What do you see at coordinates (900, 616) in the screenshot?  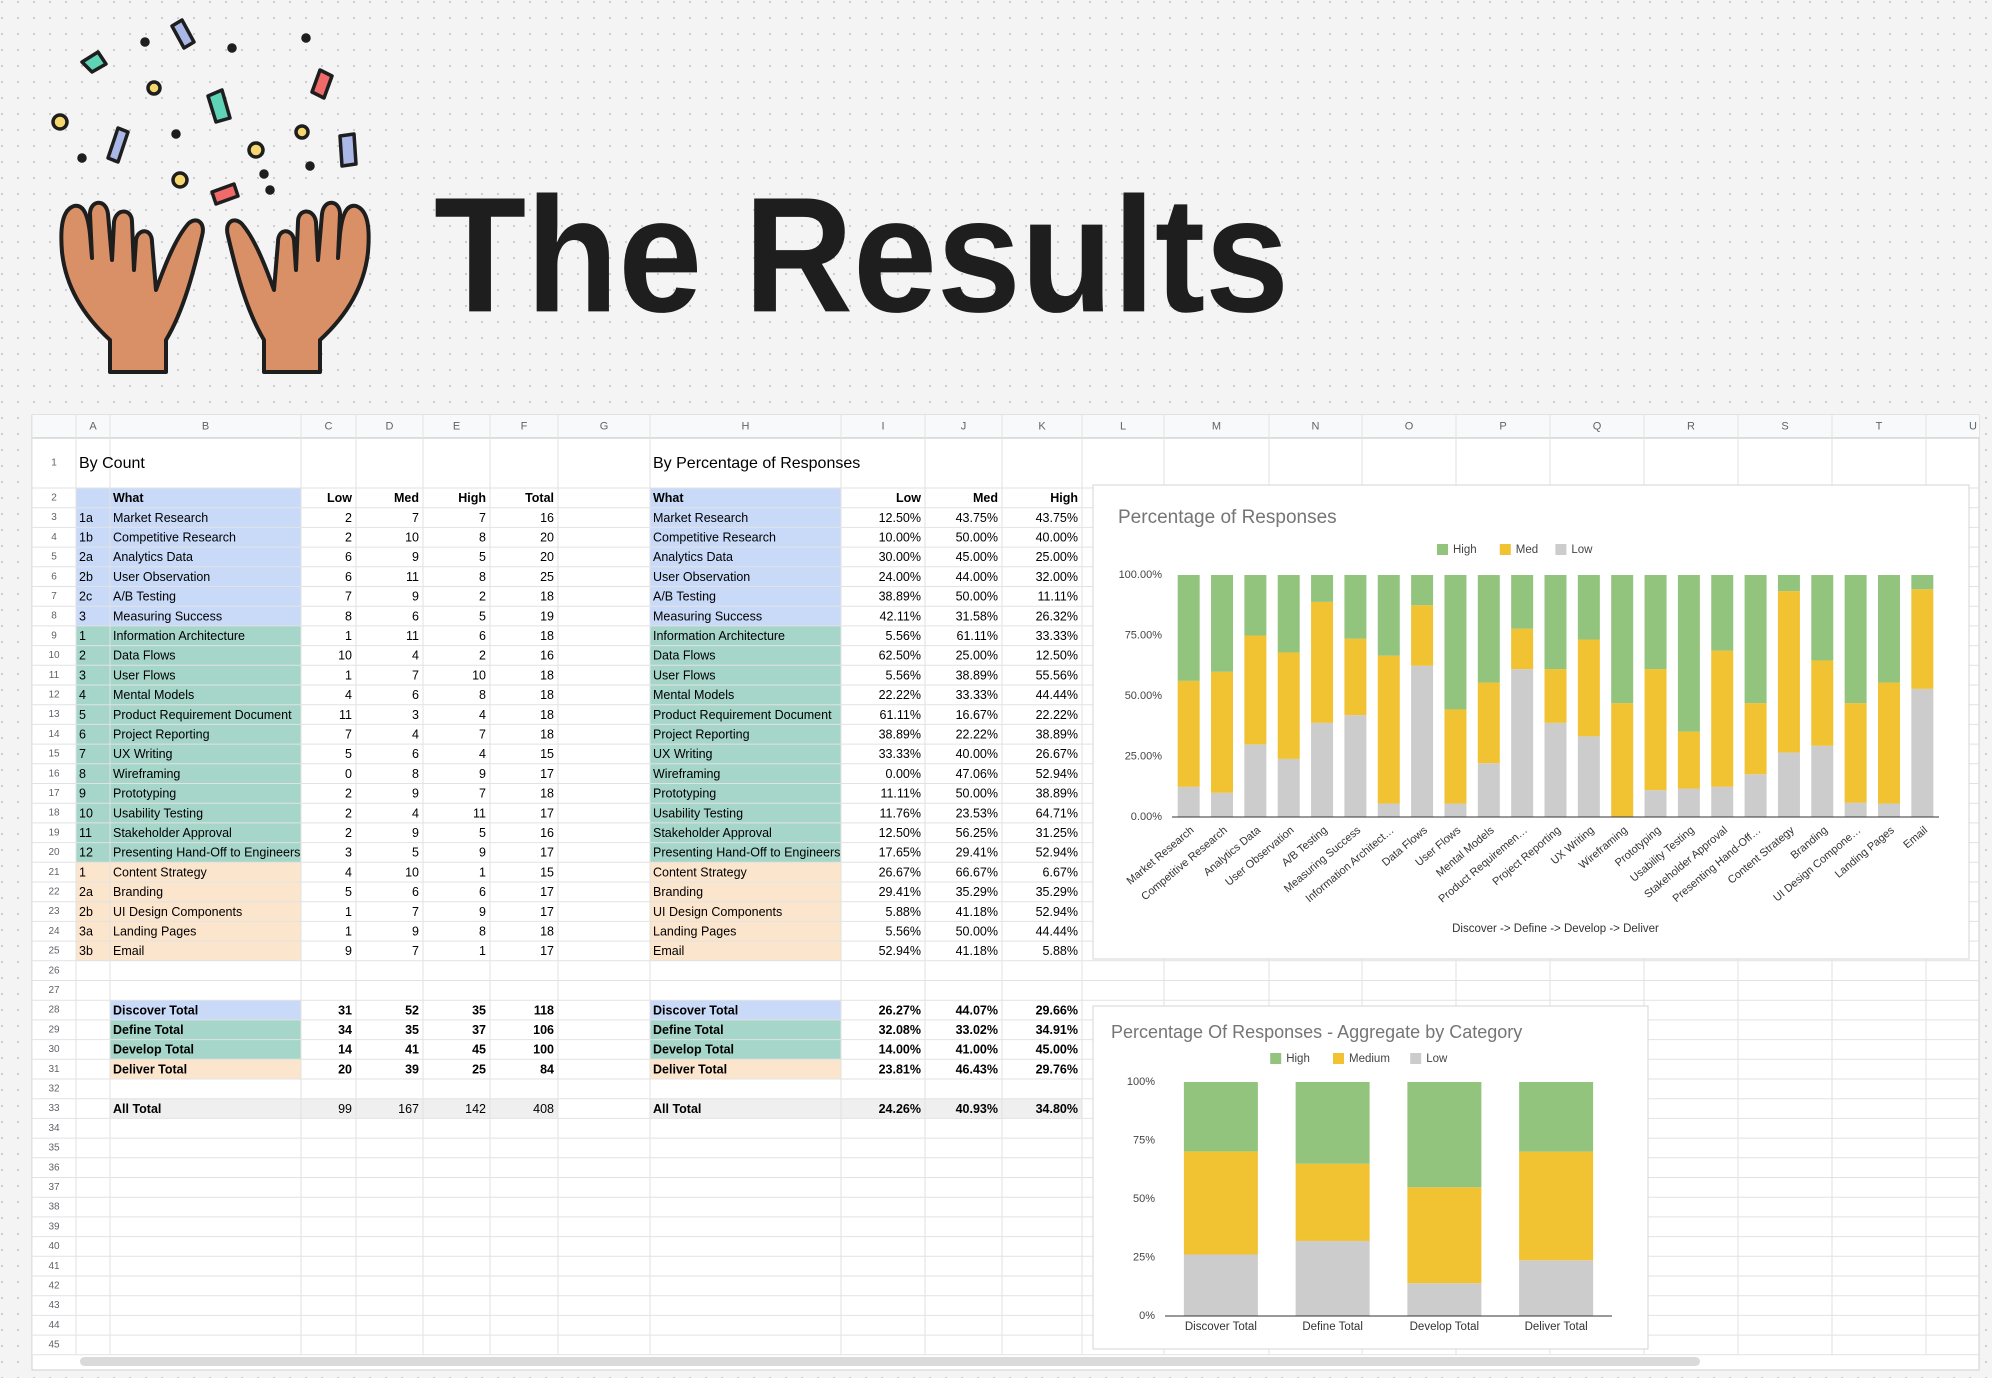 I see `cell-text: 42.11%` at bounding box center [900, 616].